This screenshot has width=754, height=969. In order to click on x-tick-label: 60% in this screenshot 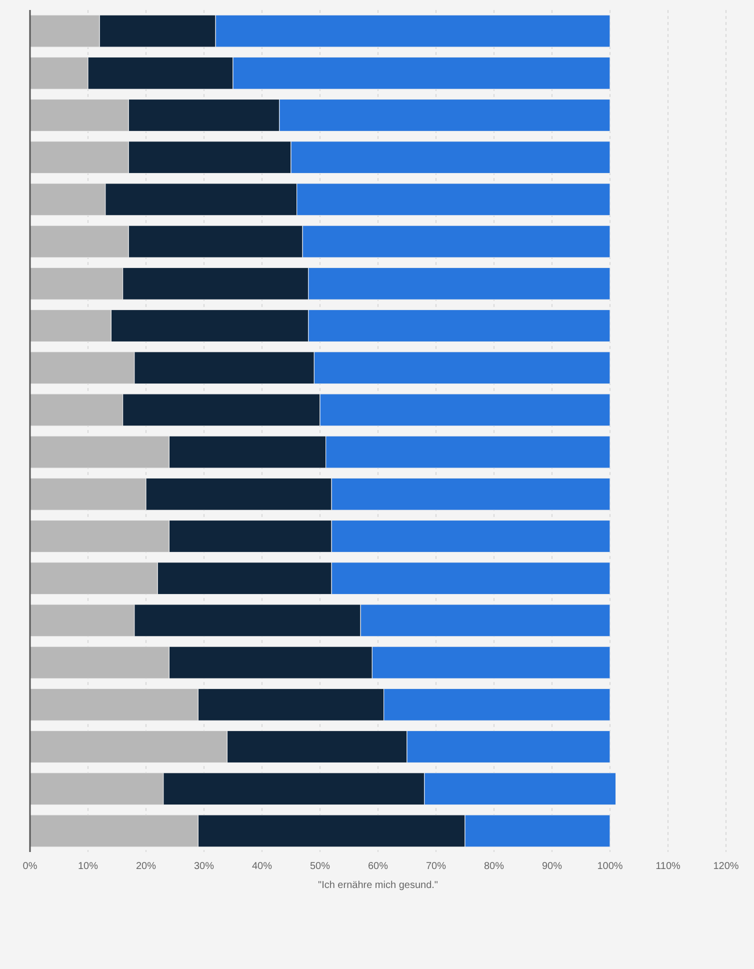, I will do `click(378, 866)`.